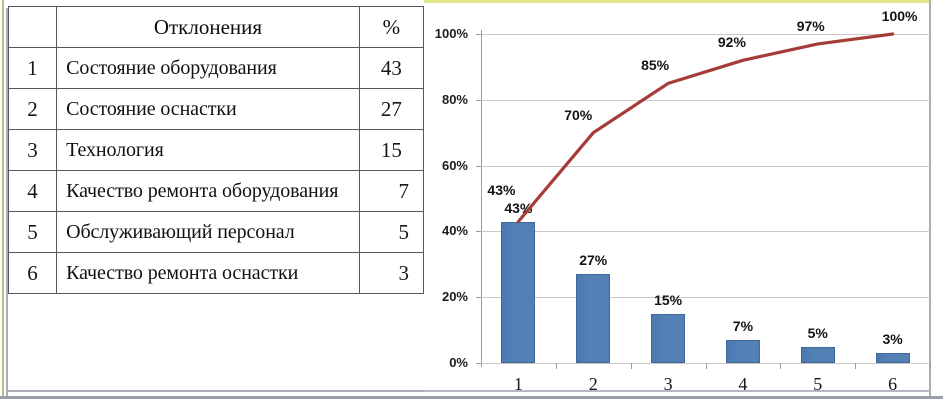 Image resolution: width=943 pixels, height=406 pixels. I want to click on cumulative-data-label: 92%, so click(731, 42).